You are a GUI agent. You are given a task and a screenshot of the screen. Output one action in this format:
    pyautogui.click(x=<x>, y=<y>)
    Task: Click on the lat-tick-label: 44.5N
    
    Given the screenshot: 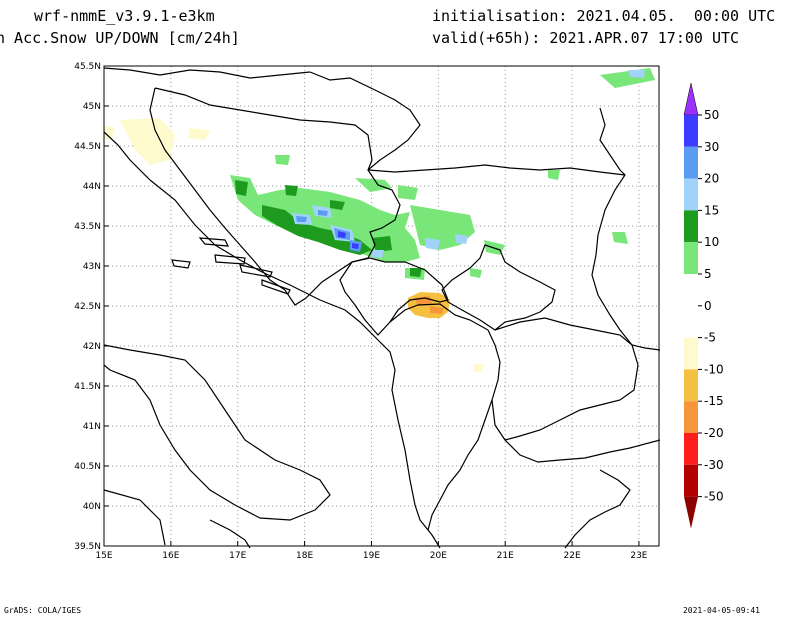 What is the action you would take?
    pyautogui.click(x=87, y=147)
    